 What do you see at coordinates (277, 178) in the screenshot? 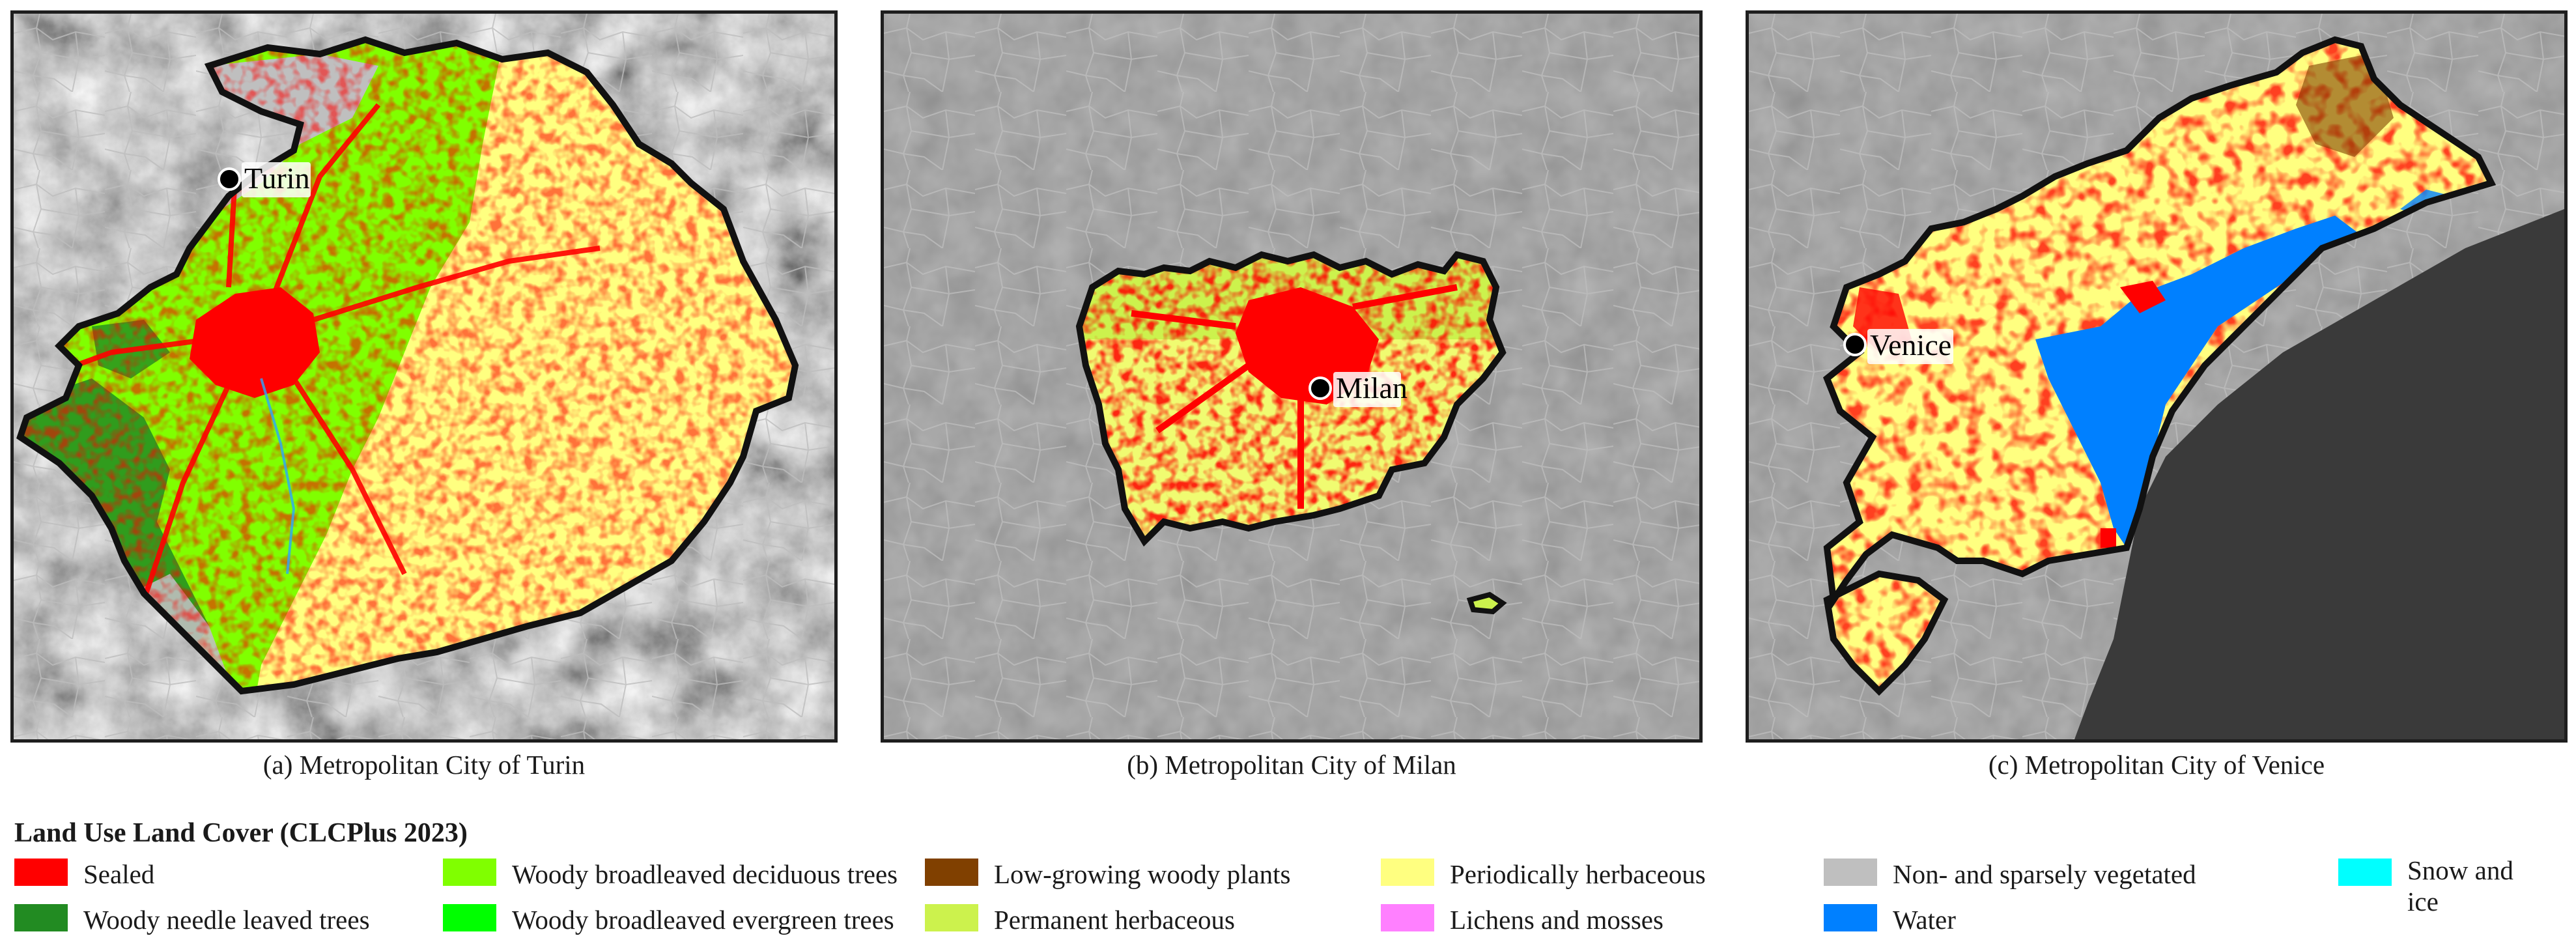
I see `turin-city-label: Turin` at bounding box center [277, 178].